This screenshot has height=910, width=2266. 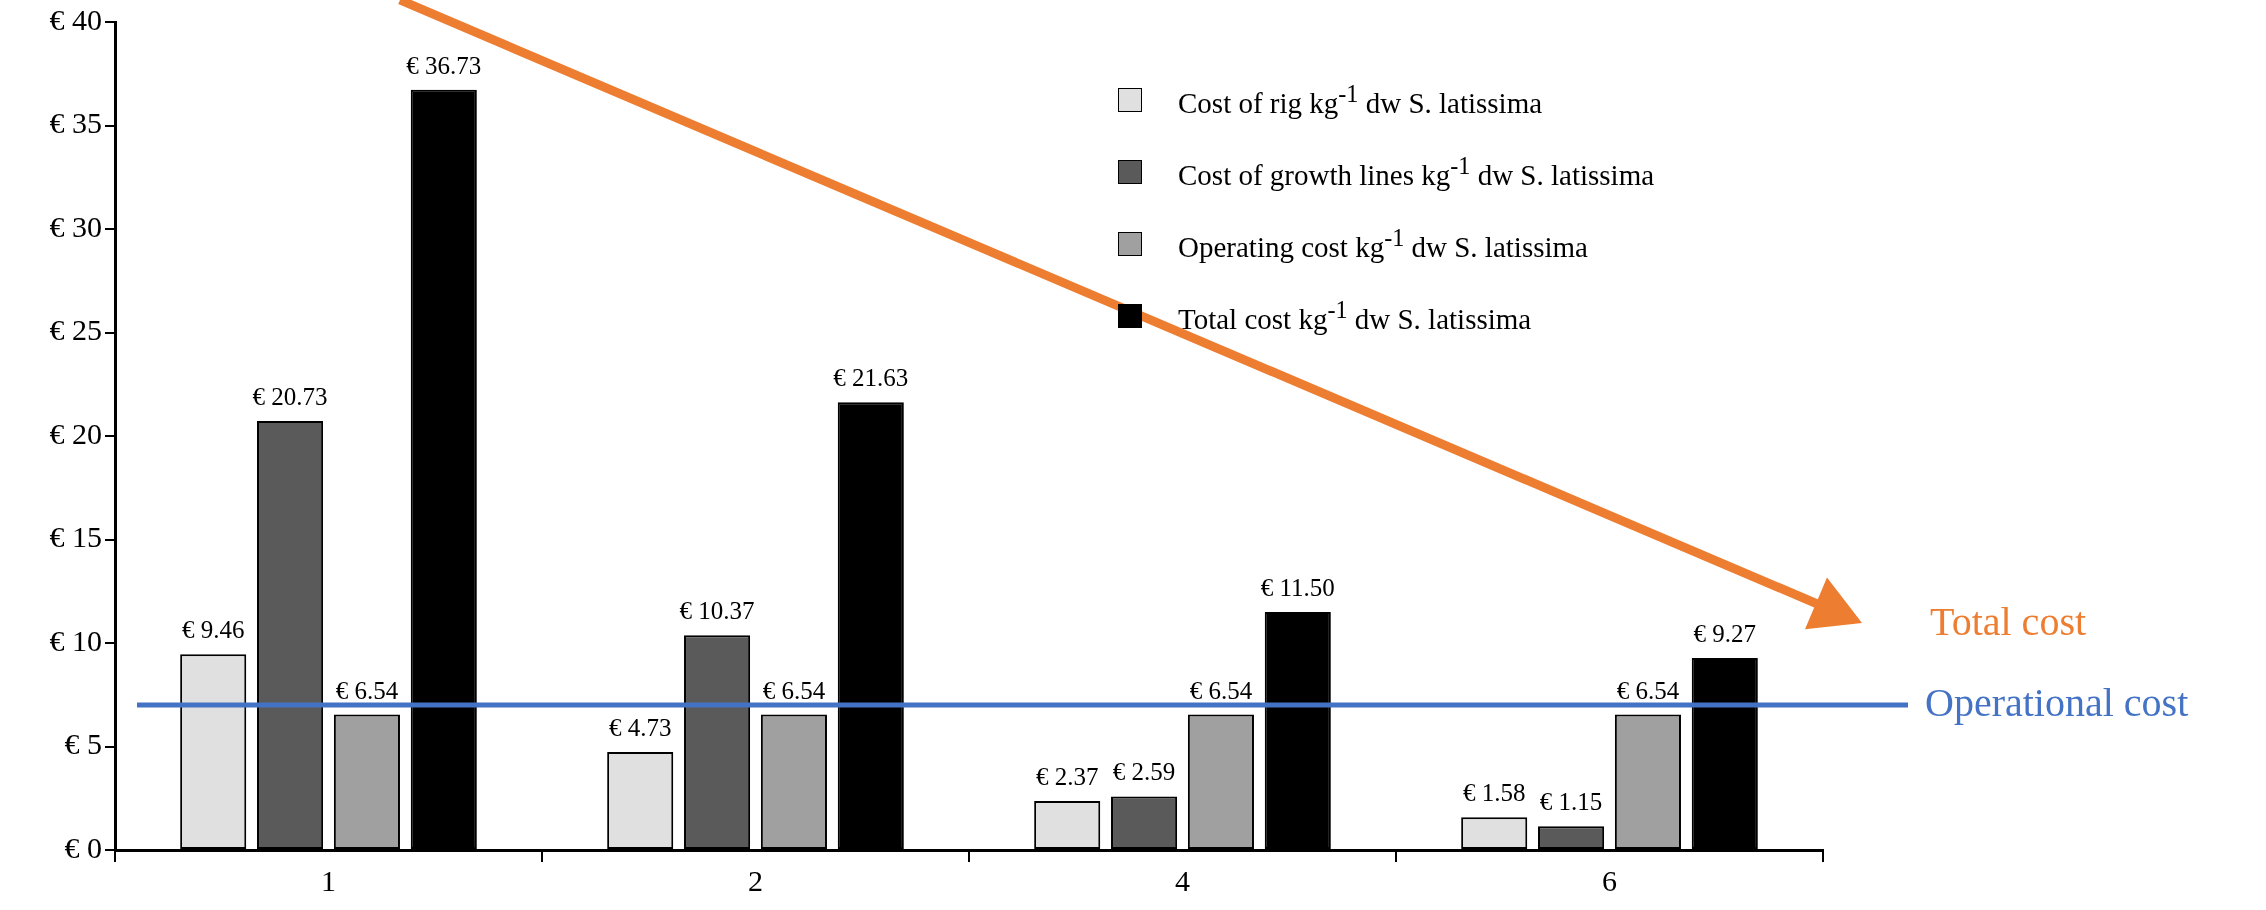 What do you see at coordinates (1067, 776) in the screenshot?
I see `data-label: € 2.37` at bounding box center [1067, 776].